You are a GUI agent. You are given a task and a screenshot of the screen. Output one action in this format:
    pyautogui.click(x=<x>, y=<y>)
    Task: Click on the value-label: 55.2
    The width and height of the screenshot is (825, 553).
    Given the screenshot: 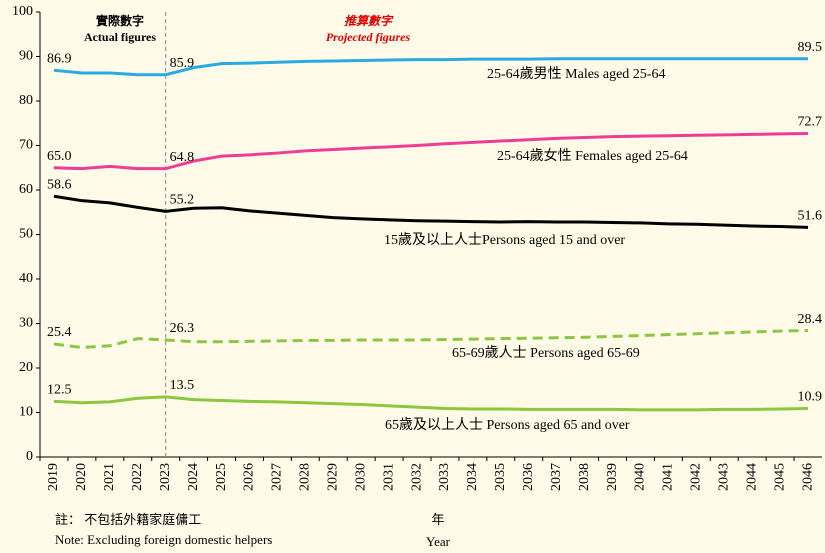 What is the action you would take?
    pyautogui.click(x=182, y=200)
    